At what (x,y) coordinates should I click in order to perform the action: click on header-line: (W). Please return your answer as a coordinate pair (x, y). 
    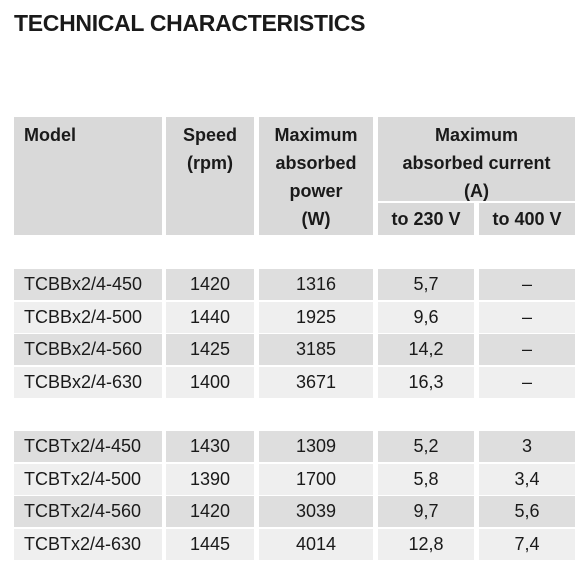
    Looking at the image, I should click on (316, 219).